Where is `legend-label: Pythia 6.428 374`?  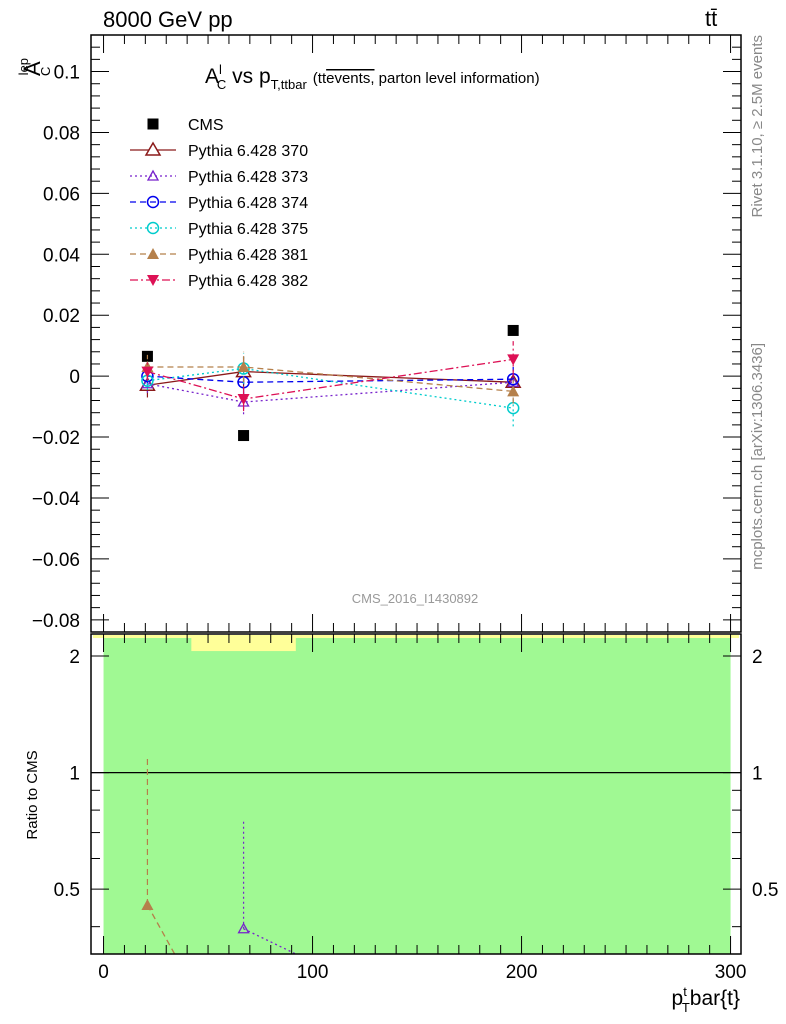 legend-label: Pythia 6.428 374 is located at coordinates (248, 203).